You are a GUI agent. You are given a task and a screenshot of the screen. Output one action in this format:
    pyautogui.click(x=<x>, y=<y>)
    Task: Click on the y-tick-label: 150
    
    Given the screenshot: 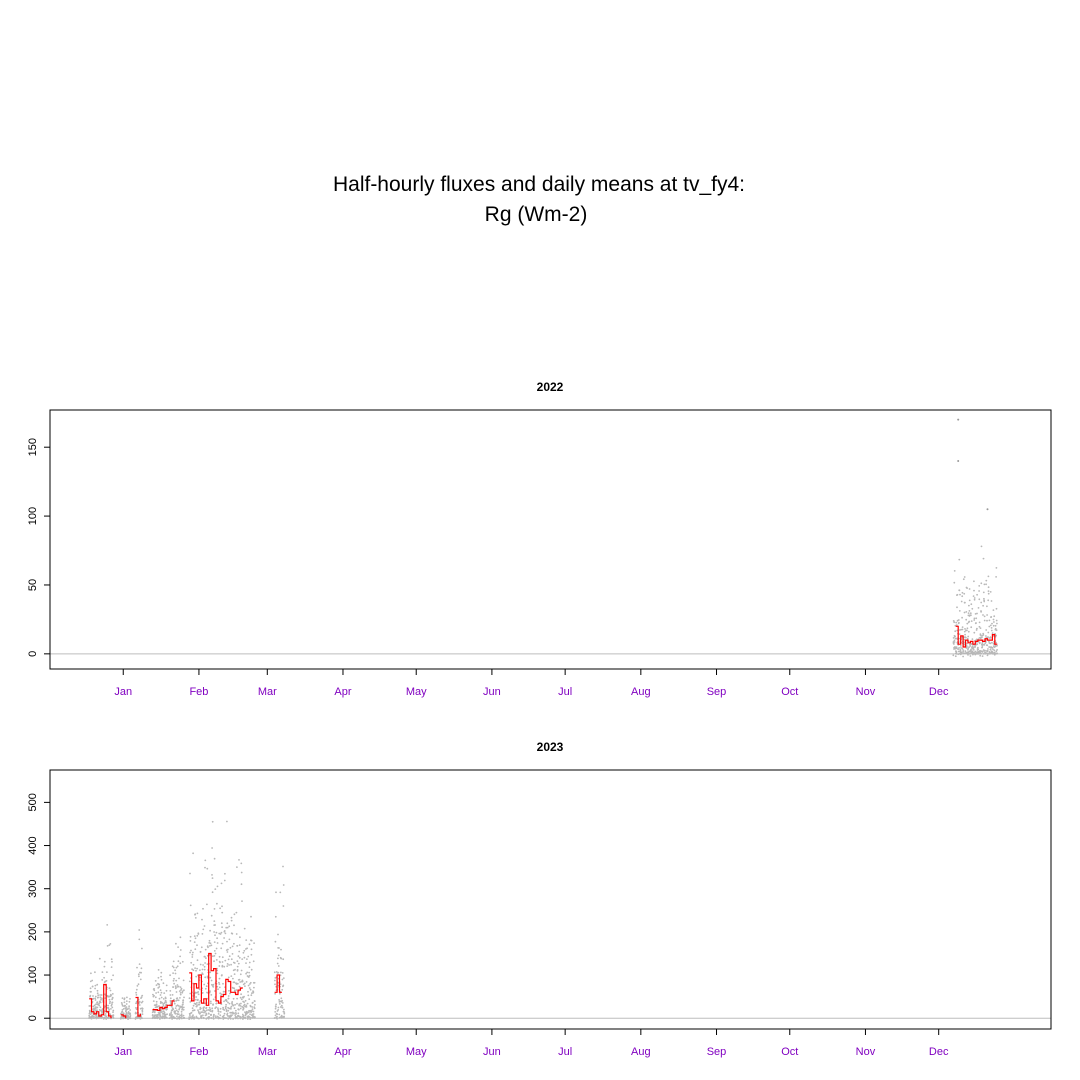 What is the action you would take?
    pyautogui.click(x=33, y=447)
    